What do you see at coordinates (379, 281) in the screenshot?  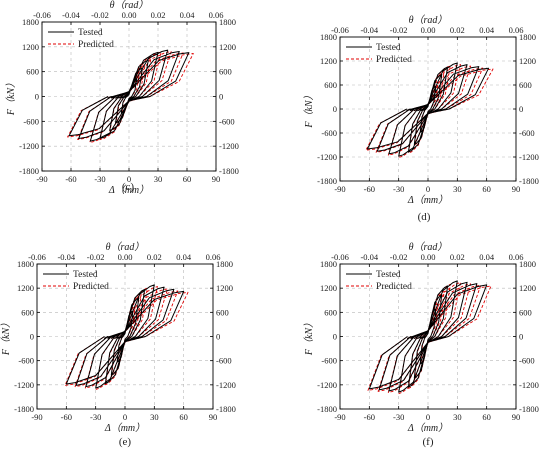 I see `legend: Tested Predicted` at bounding box center [379, 281].